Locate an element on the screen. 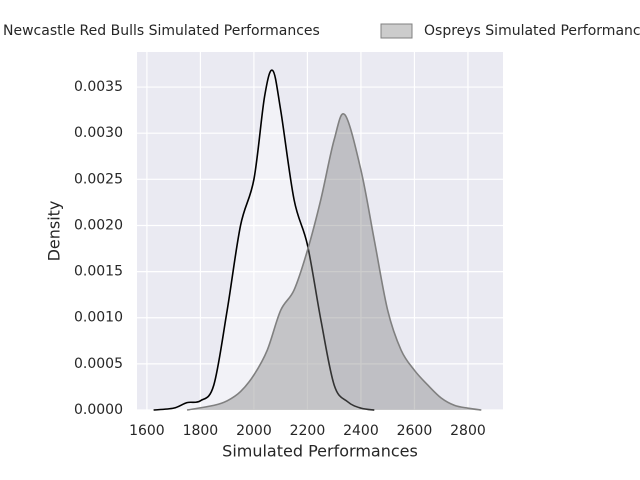 Image resolution: width=640 pixels, height=480 pixels. x-axis-label: Simulated Performances is located at coordinates (320, 451).